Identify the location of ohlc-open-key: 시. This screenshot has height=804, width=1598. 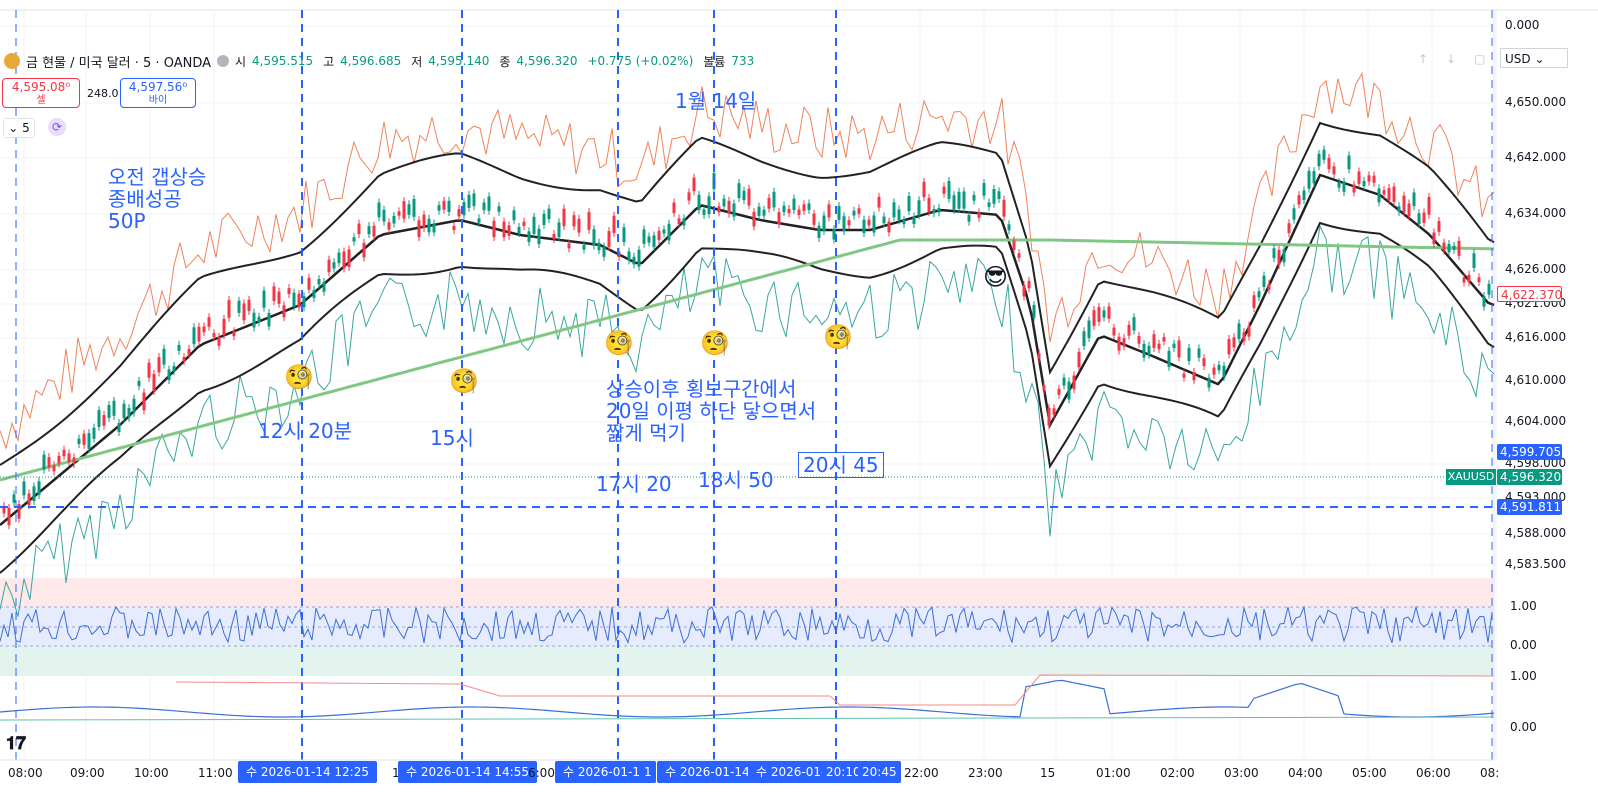
(241, 61).